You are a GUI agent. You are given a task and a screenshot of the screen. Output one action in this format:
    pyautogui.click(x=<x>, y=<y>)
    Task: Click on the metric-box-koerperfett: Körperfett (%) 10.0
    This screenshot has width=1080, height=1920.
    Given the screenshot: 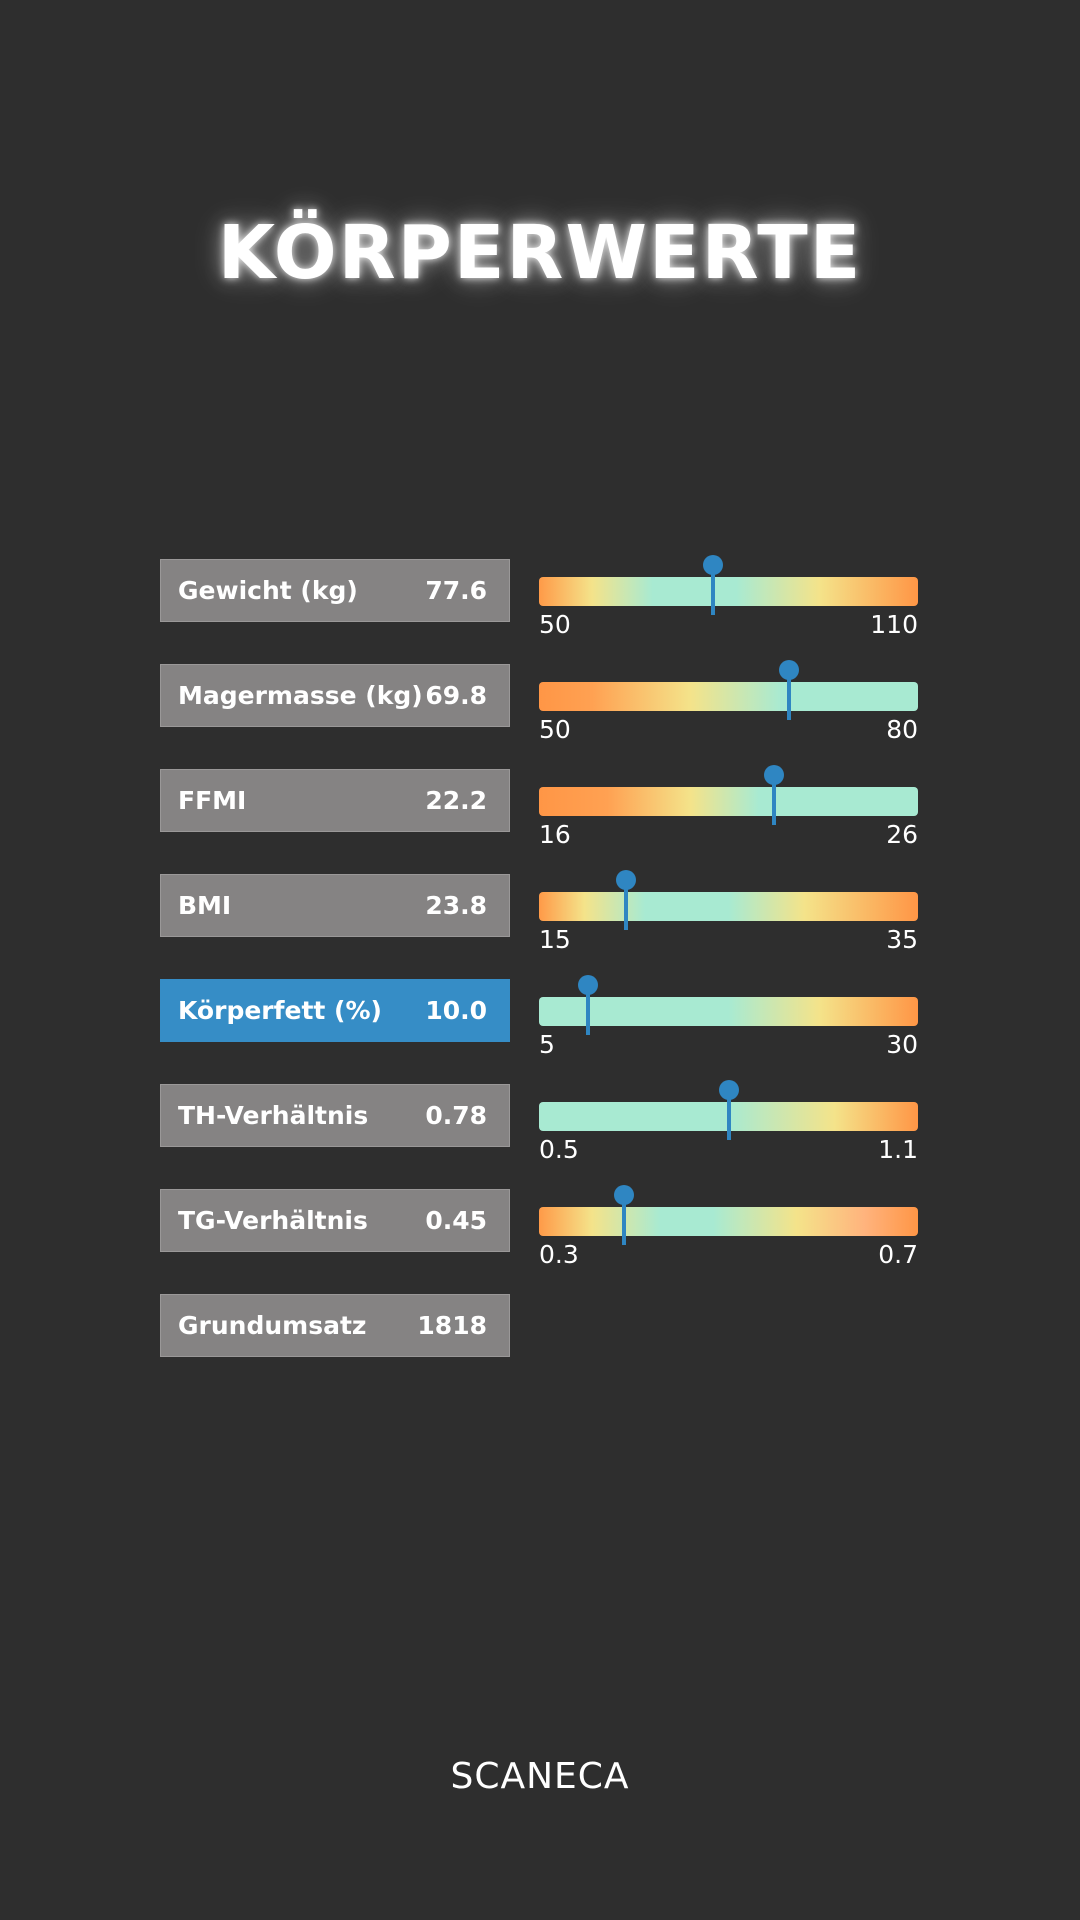 What is the action you would take?
    pyautogui.click(x=335, y=1010)
    